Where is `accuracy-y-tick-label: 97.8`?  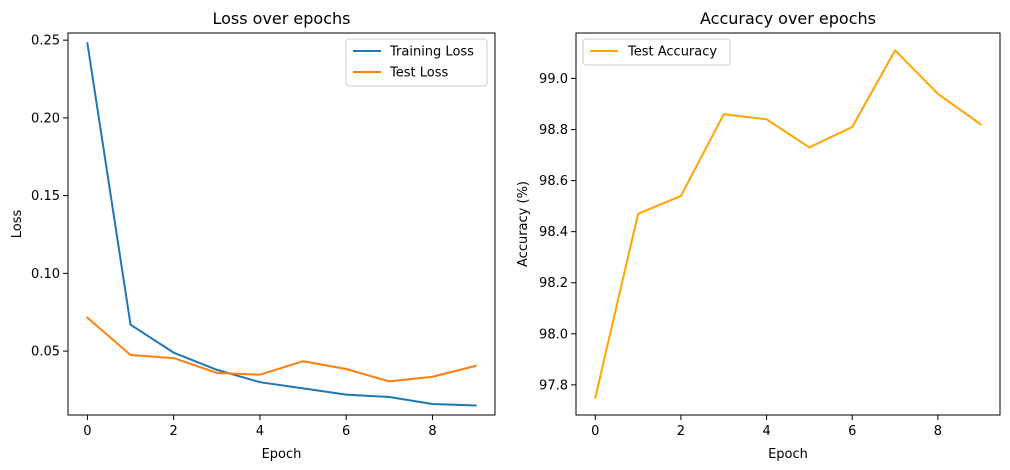
accuracy-y-tick-label: 97.8 is located at coordinates (553, 385).